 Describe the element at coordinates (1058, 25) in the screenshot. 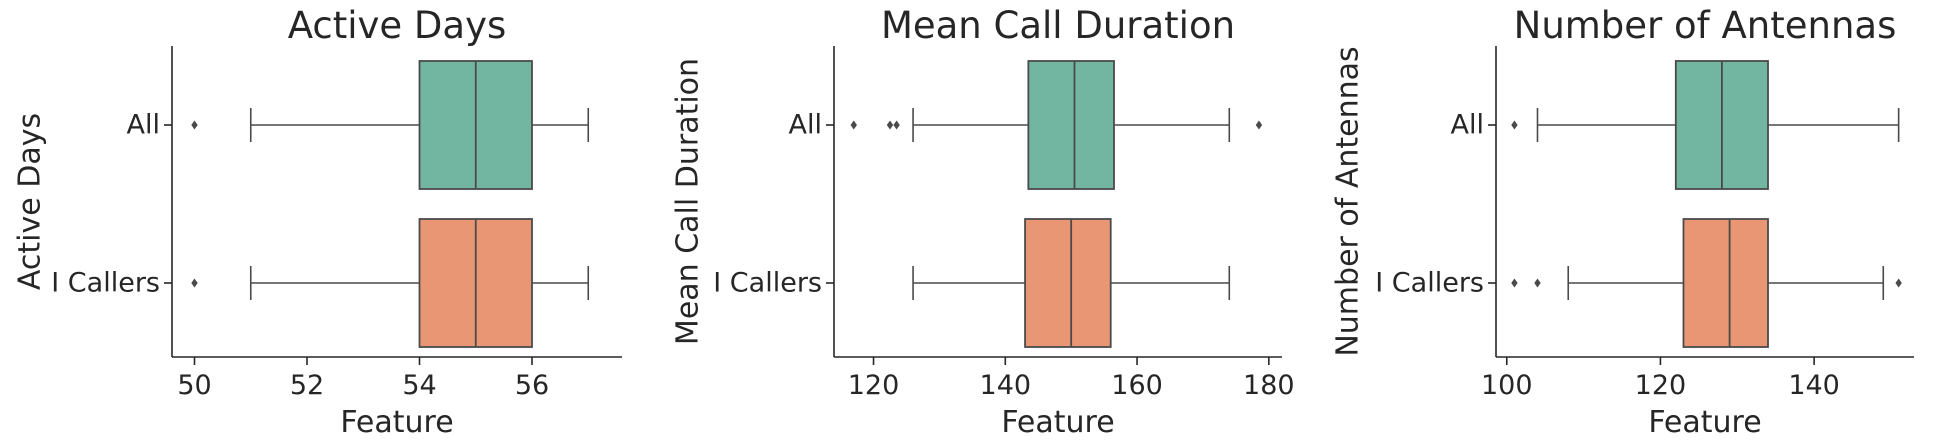

I see `chart-title: Mean Call Duration` at that location.